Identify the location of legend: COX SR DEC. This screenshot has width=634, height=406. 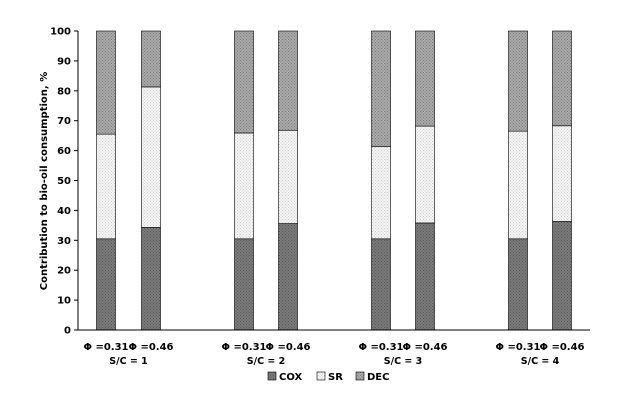
(328, 377).